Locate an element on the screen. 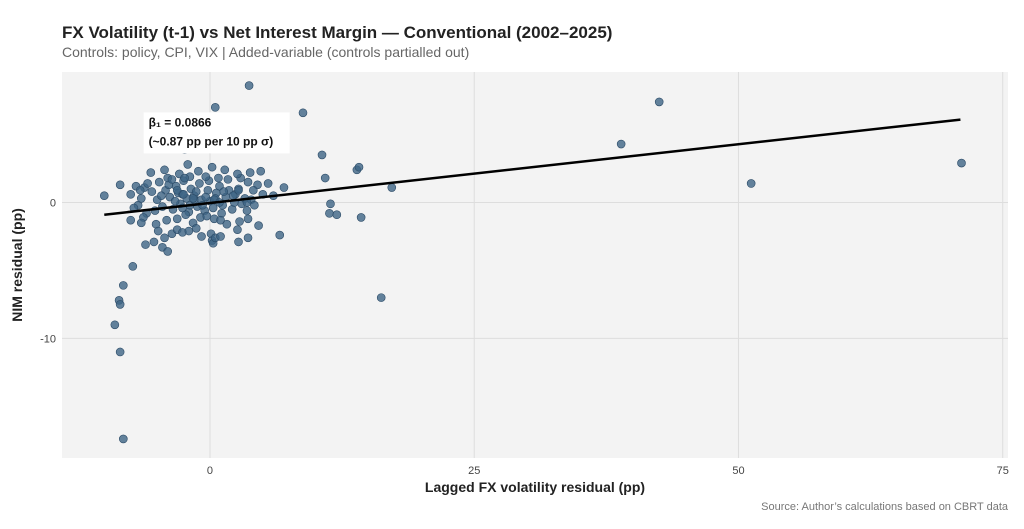  annotation: β₁ = 0.0866 (~0.87 pp per 10 pp σ) is located at coordinates (216, 133).